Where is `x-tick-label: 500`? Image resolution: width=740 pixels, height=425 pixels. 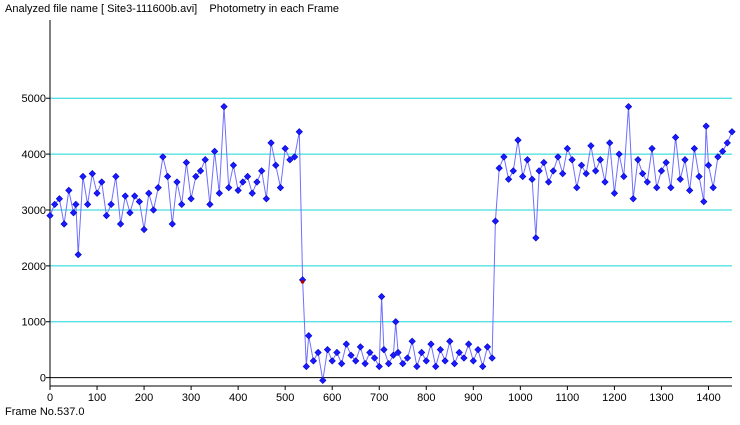 x-tick-label: 500 is located at coordinates (285, 398).